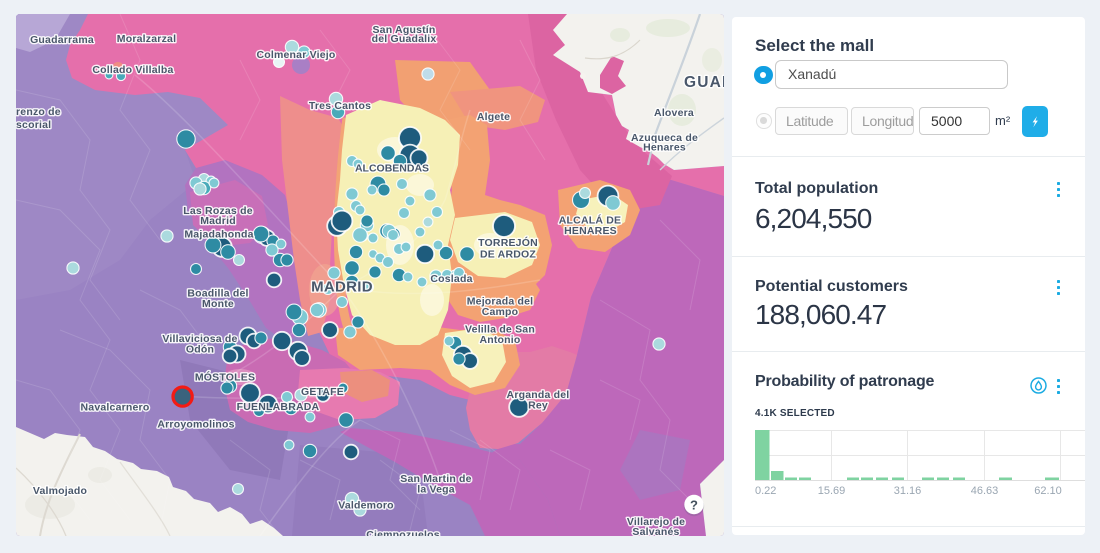 This screenshot has height=553, width=1100. I want to click on svg-text: Azuqueca de, so click(664, 138).